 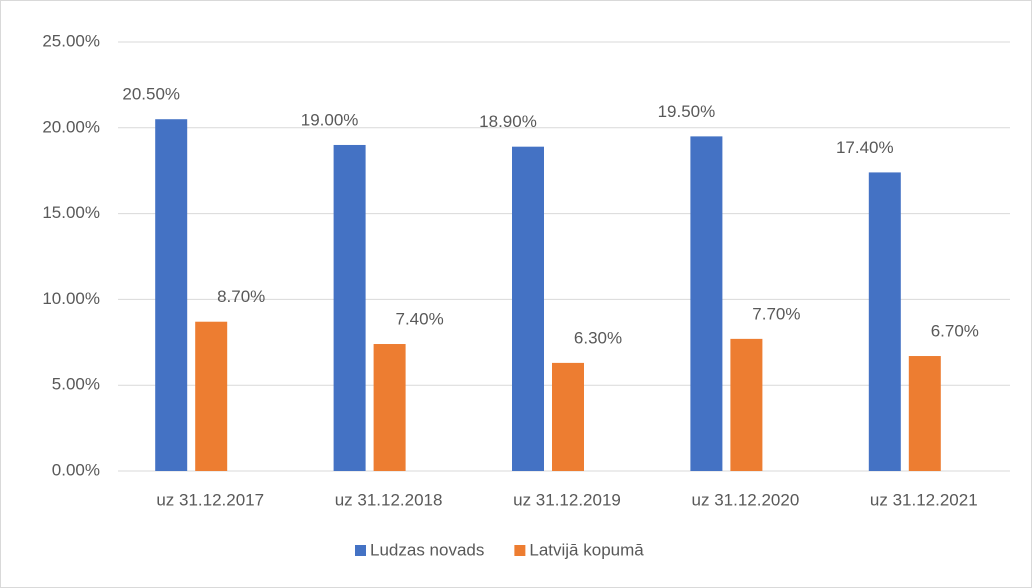 I want to click on data-label: 7.70%, so click(x=776, y=313).